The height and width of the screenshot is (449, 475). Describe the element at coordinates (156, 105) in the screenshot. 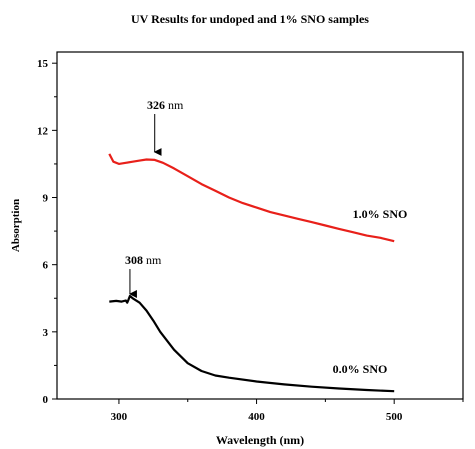

I see `peak-value: 326` at that location.